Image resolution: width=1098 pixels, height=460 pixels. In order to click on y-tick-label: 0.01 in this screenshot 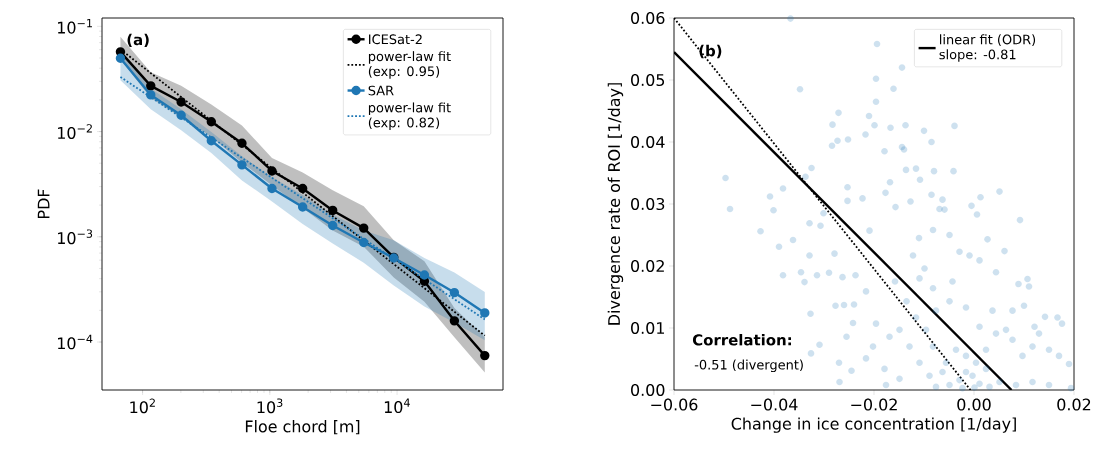, I will do `click(648, 328)`.